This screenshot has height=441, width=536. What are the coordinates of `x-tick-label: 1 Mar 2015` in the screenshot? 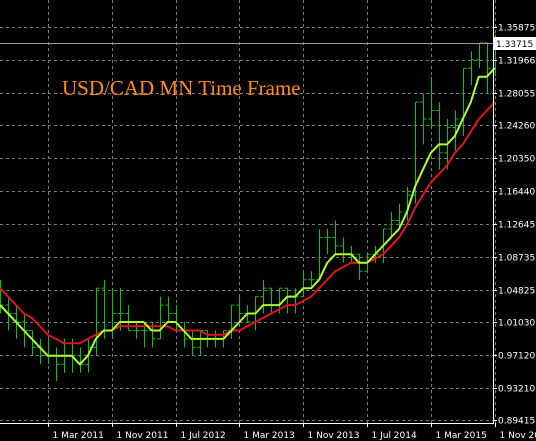 It's located at (461, 436).